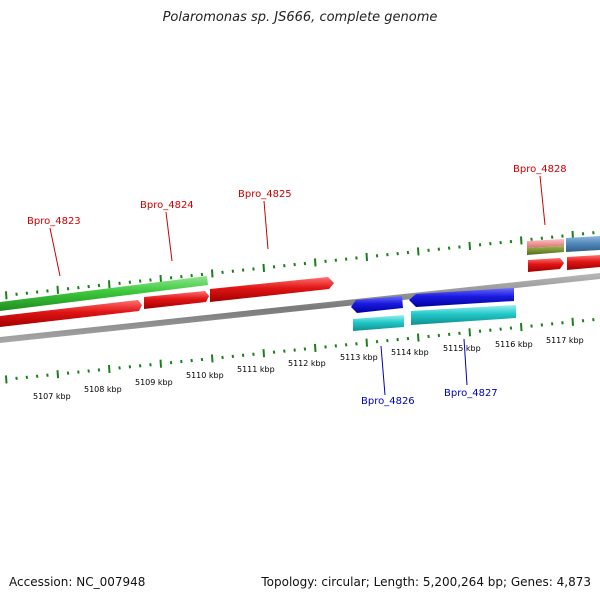 The image size is (600, 600). Describe the element at coordinates (307, 363) in the screenshot. I see `scale-label: 5112 kbp` at that location.